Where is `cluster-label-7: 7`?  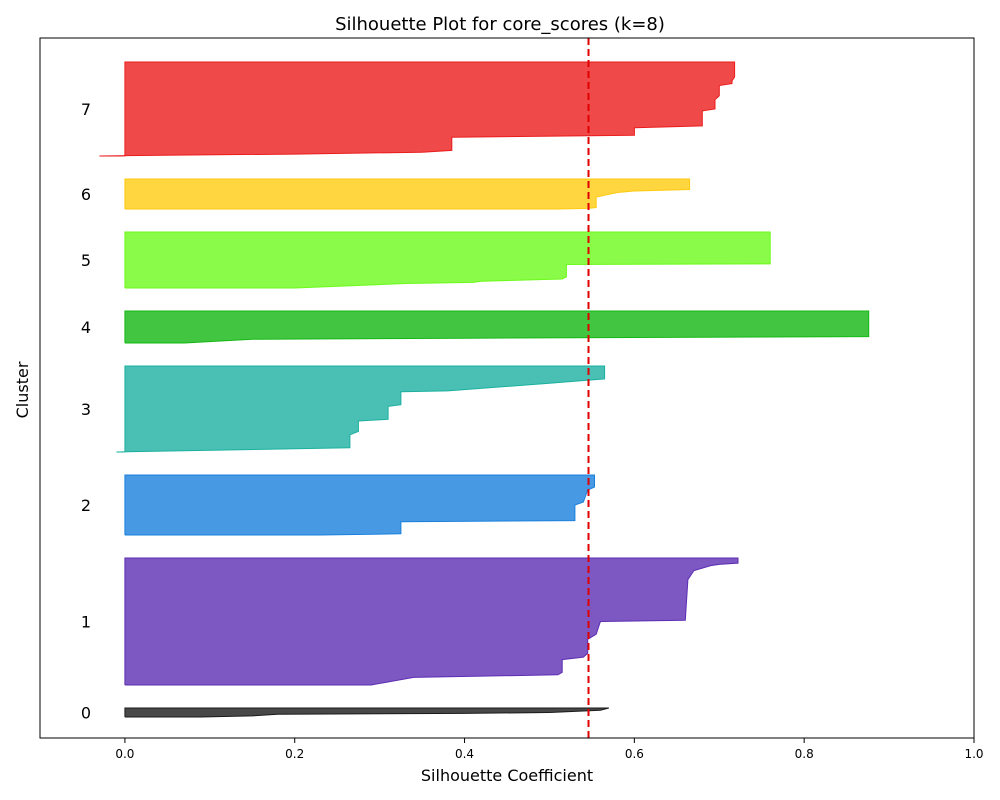 cluster-label-7: 7 is located at coordinates (86, 109).